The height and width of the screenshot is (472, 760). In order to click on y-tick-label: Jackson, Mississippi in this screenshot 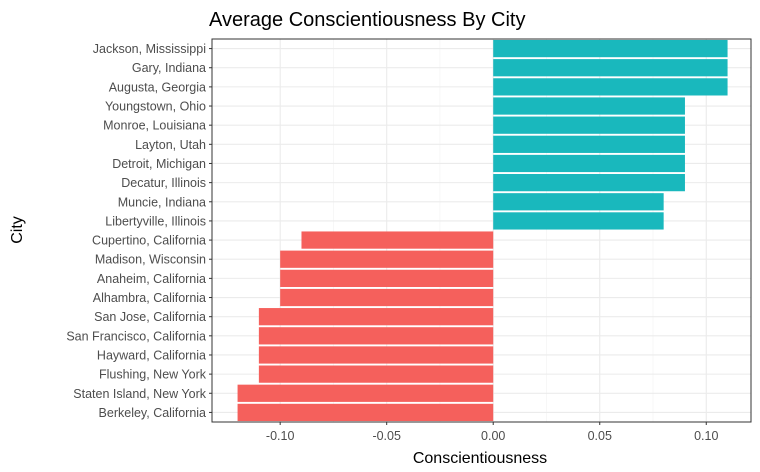, I will do `click(149, 49)`.